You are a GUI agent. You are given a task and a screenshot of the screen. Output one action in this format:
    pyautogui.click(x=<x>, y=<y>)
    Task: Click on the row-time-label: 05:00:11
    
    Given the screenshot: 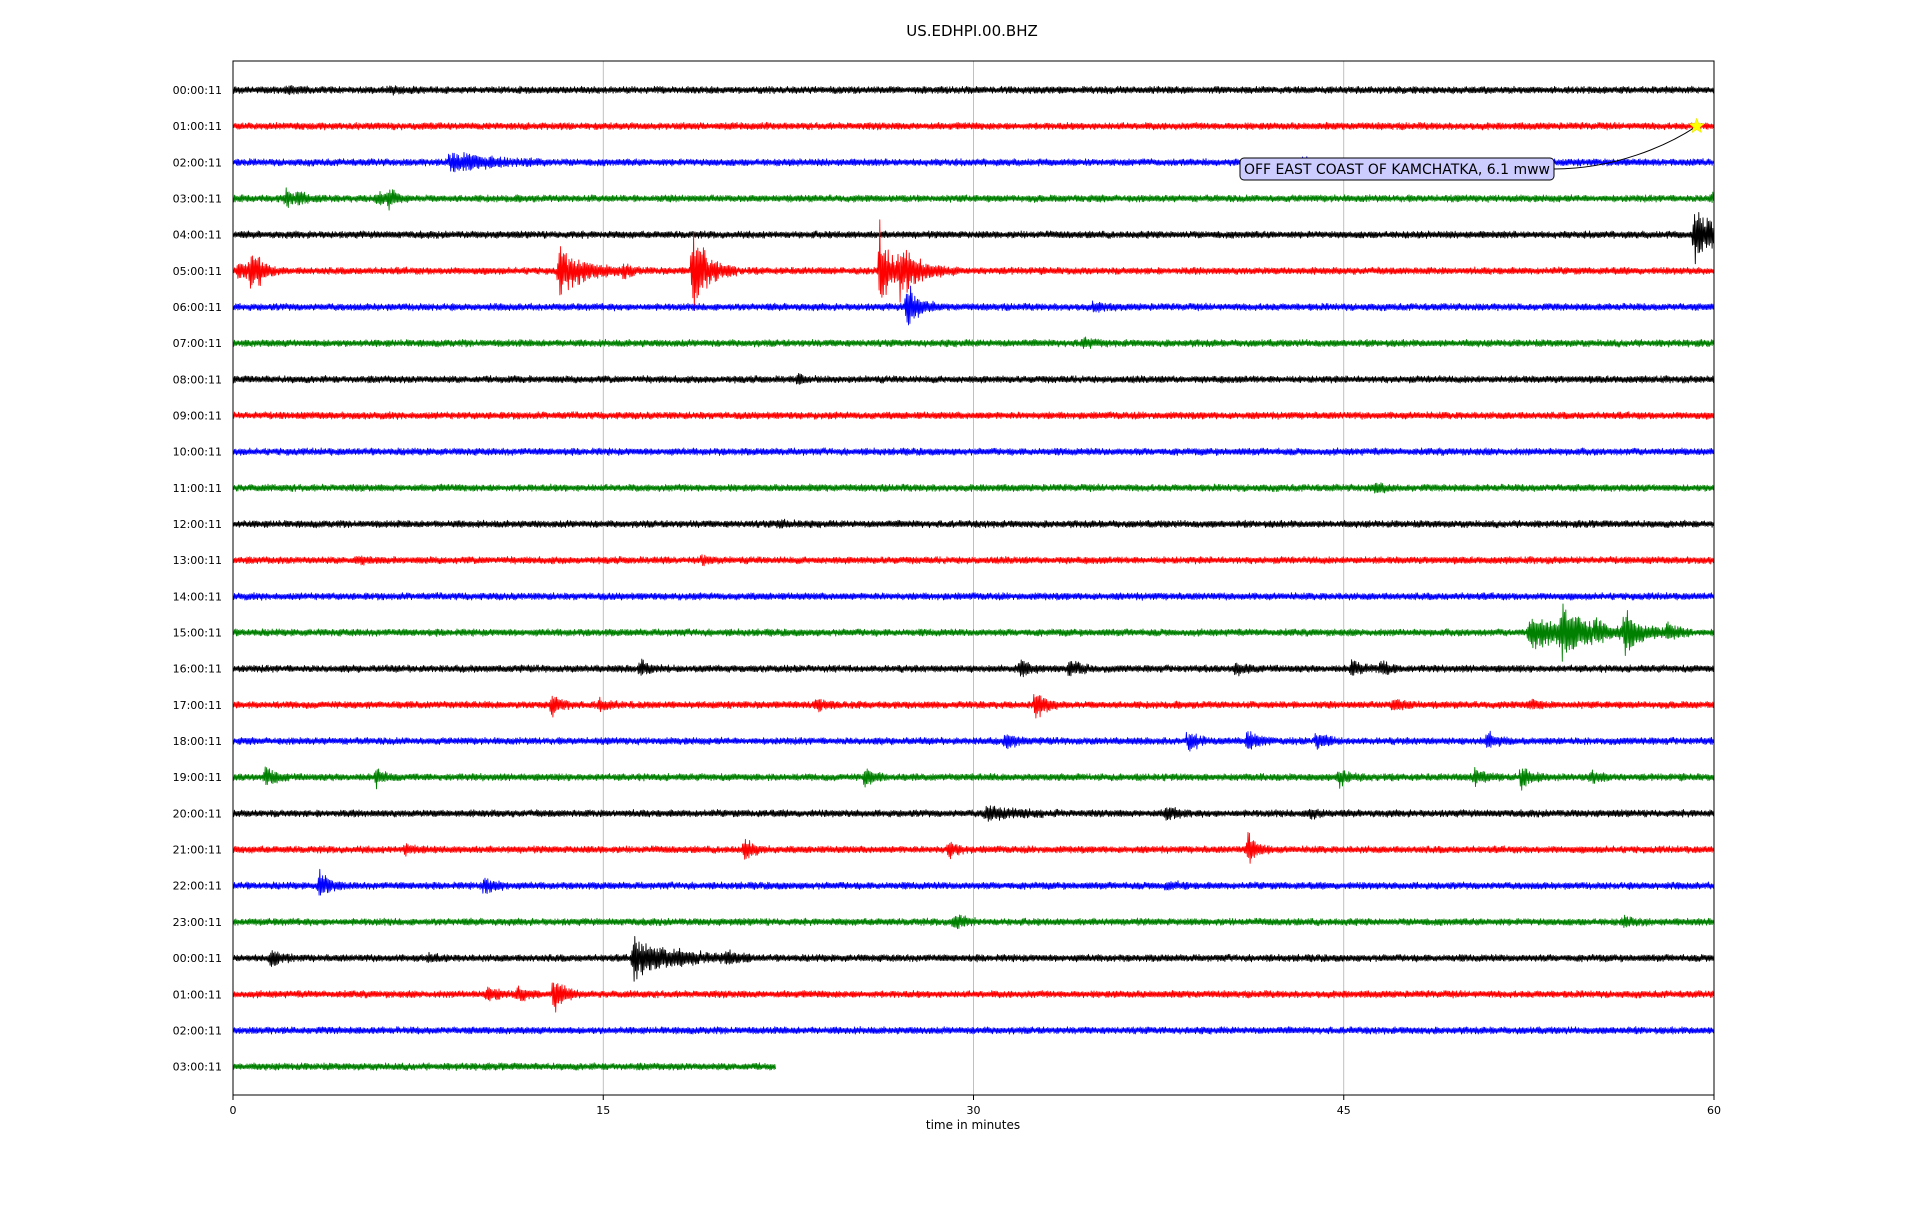 What is the action you would take?
    pyautogui.click(x=197, y=271)
    